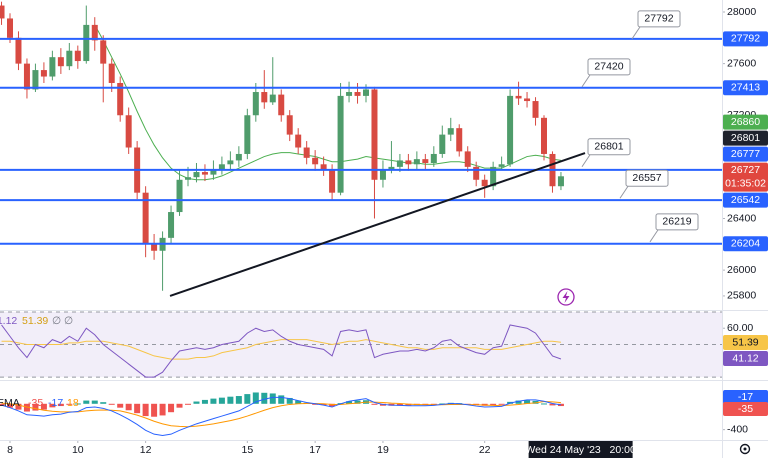 The width and height of the screenshot is (768, 458). Describe the element at coordinates (745, 244) in the screenshot. I see `price-badge-label: 26204` at that location.